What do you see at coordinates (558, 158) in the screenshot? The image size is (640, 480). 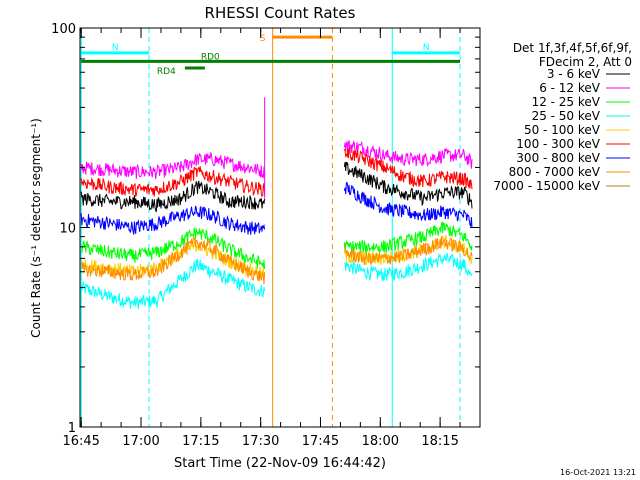 I see `legend-label-6: 300 - 800 keV` at bounding box center [558, 158].